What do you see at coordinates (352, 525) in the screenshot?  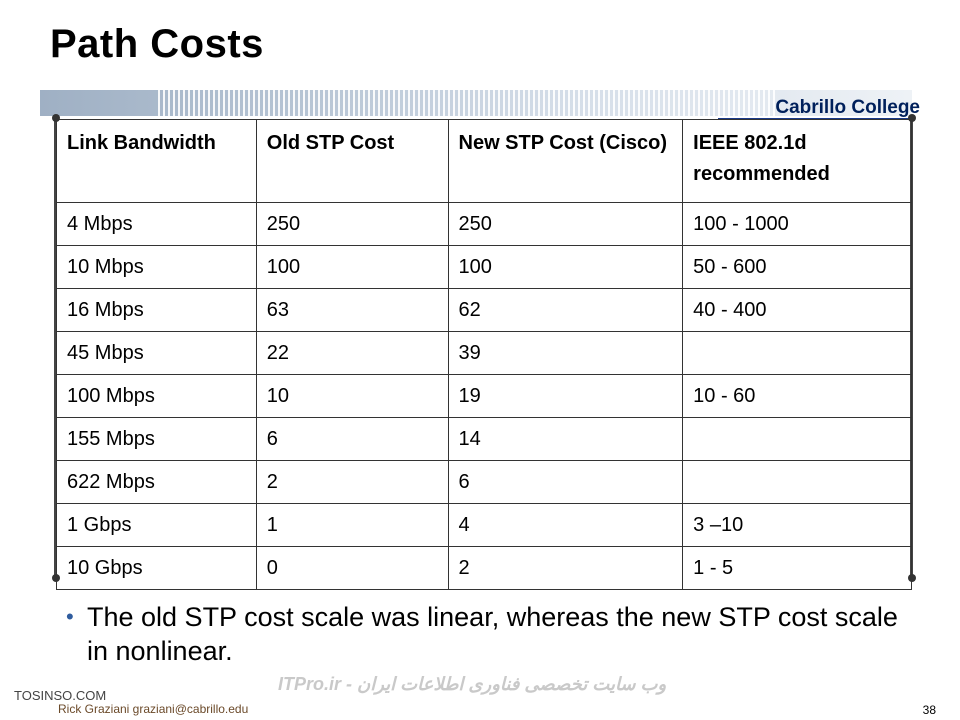 I see `table-cell: 1` at bounding box center [352, 525].